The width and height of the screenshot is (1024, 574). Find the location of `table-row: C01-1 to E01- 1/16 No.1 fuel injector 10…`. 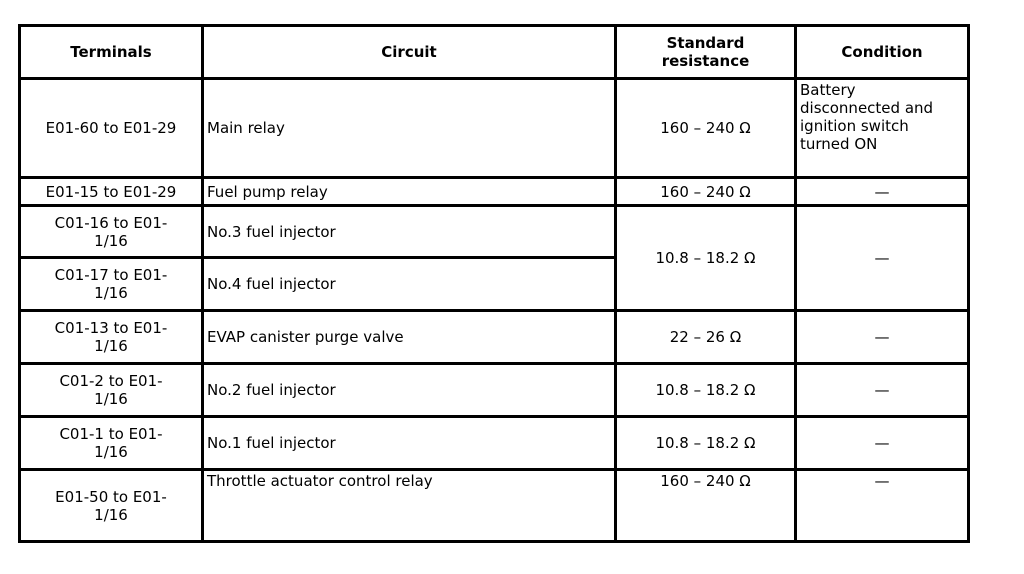

table-row: C01-1 to E01- 1/16 No.1 fuel injector 10… is located at coordinates (494, 443).